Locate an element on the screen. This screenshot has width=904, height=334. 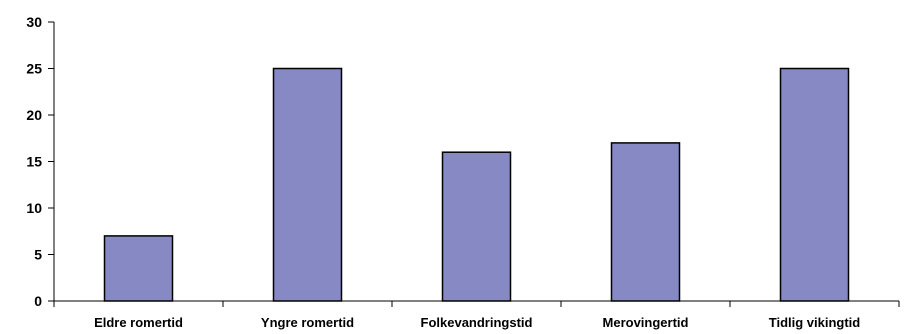
y-tick-label: 0 is located at coordinates (38, 301).